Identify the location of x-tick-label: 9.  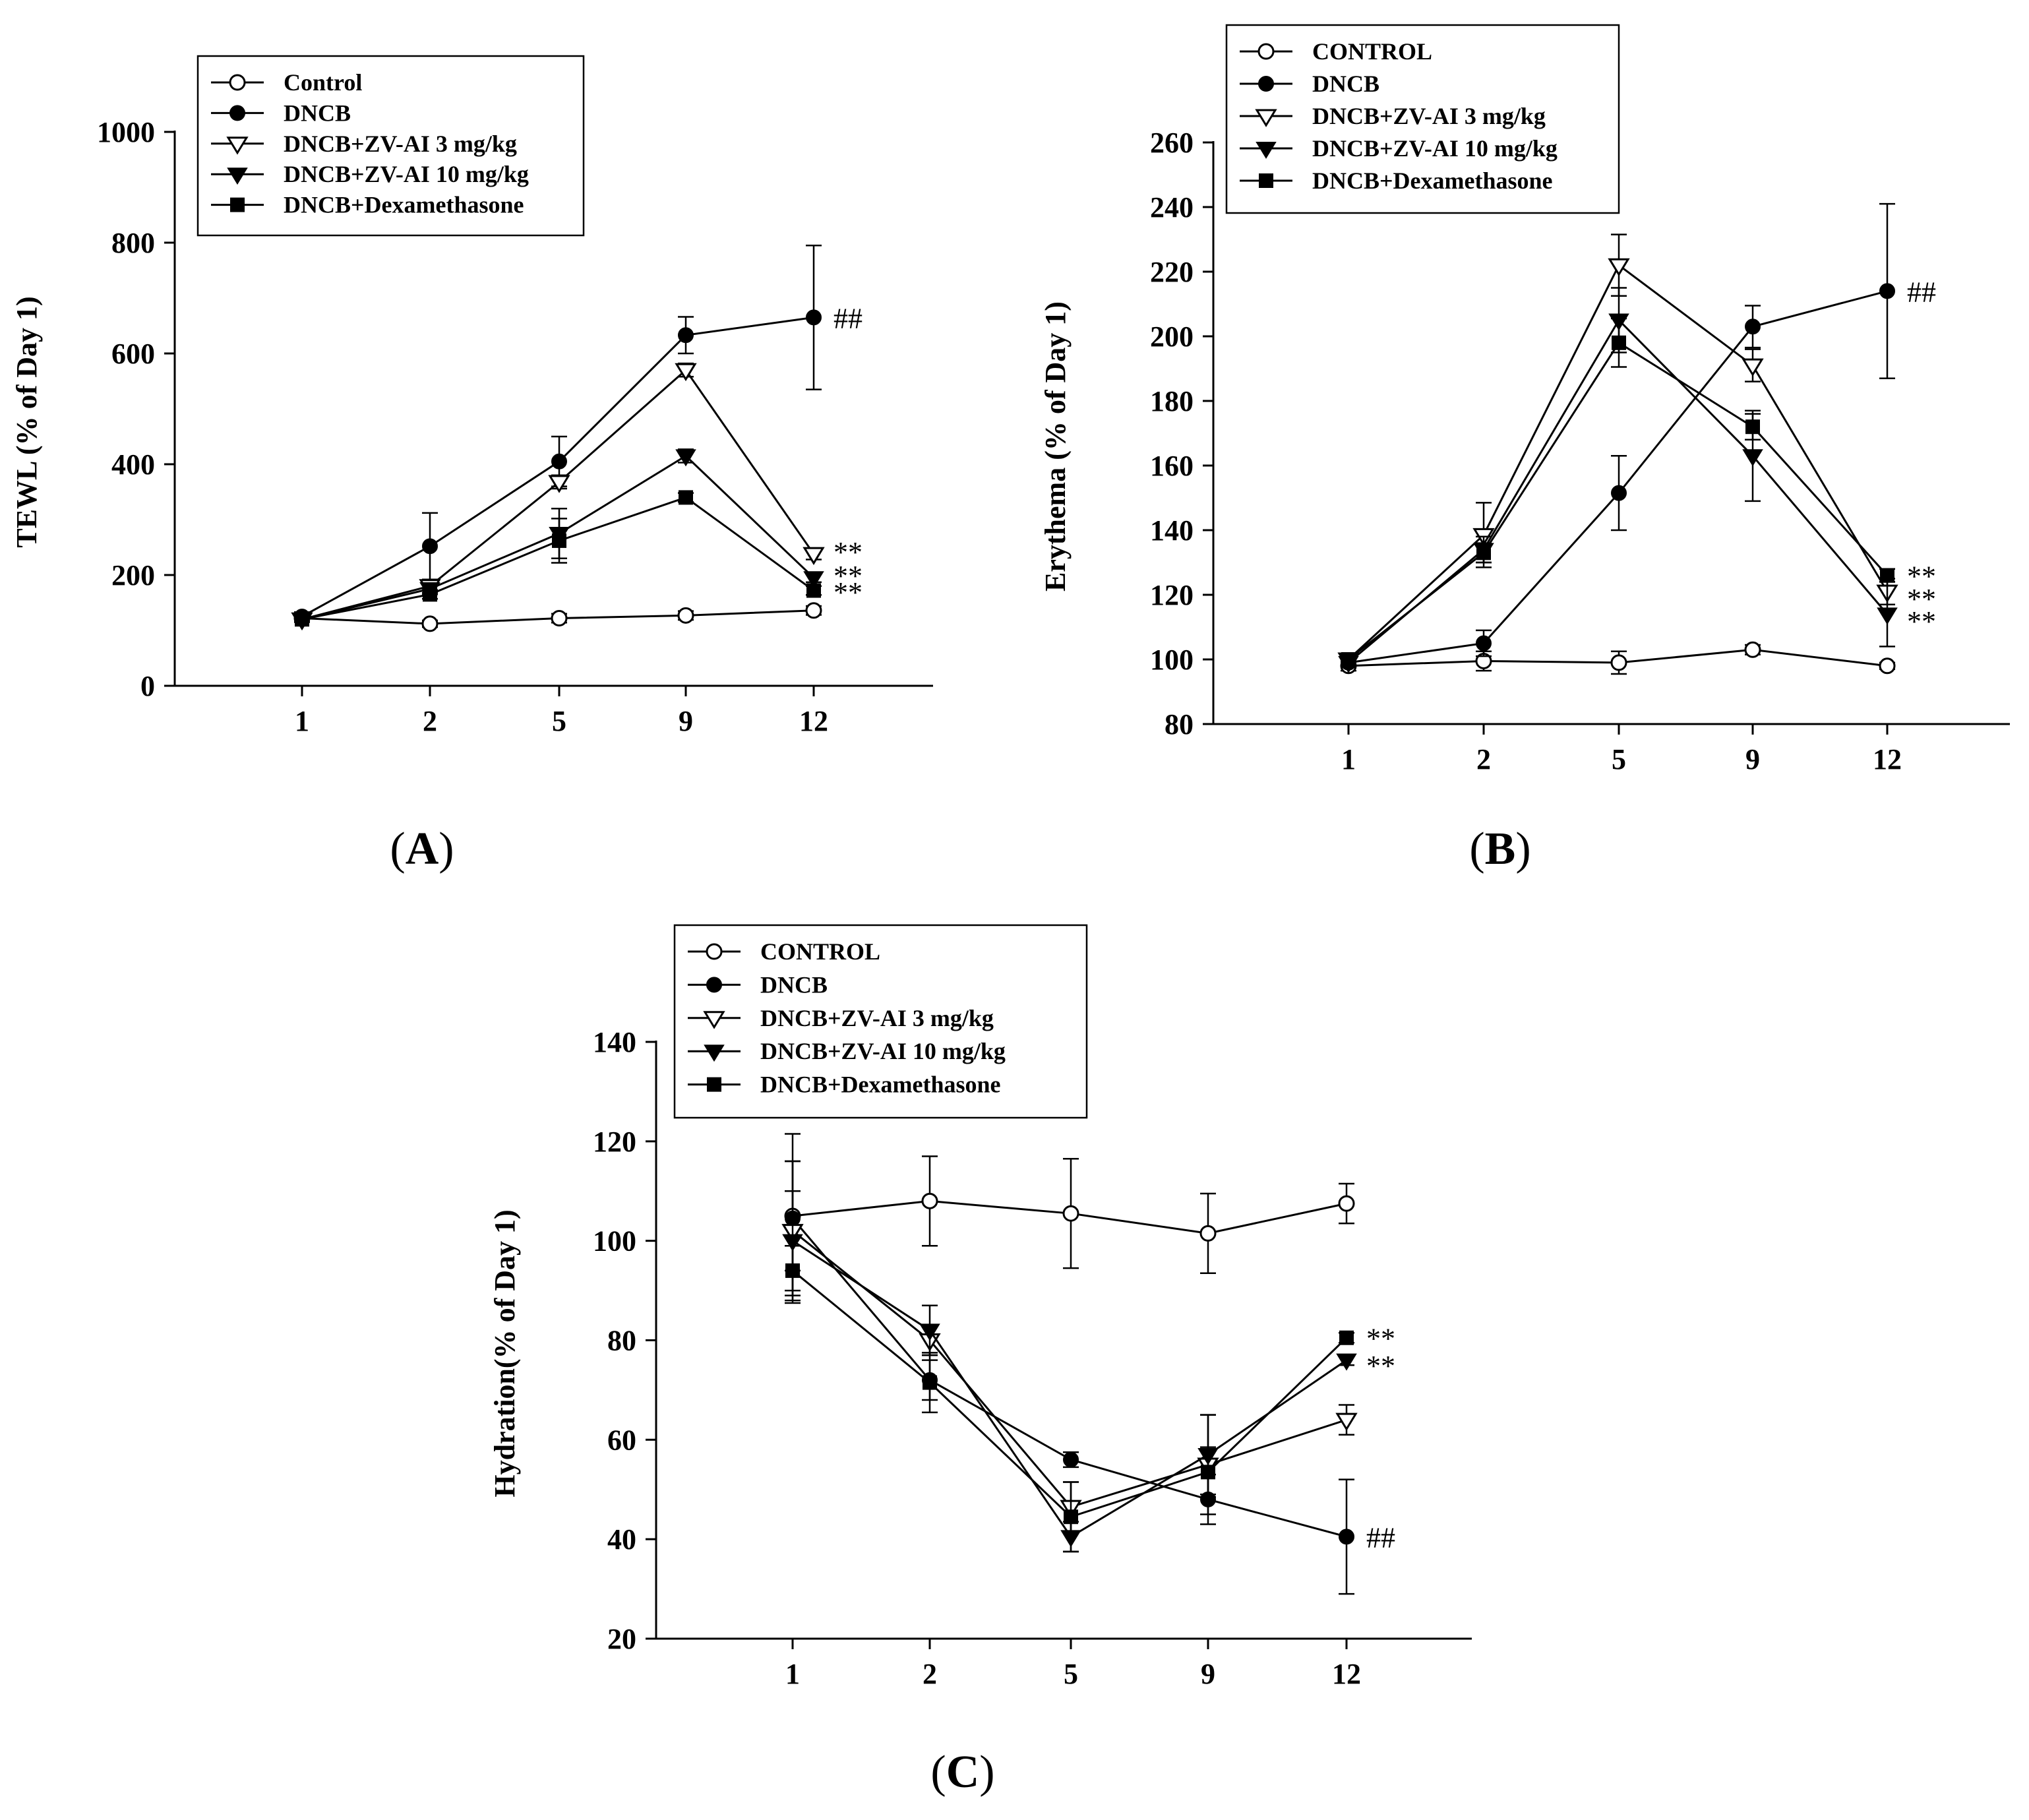
(1208, 1674).